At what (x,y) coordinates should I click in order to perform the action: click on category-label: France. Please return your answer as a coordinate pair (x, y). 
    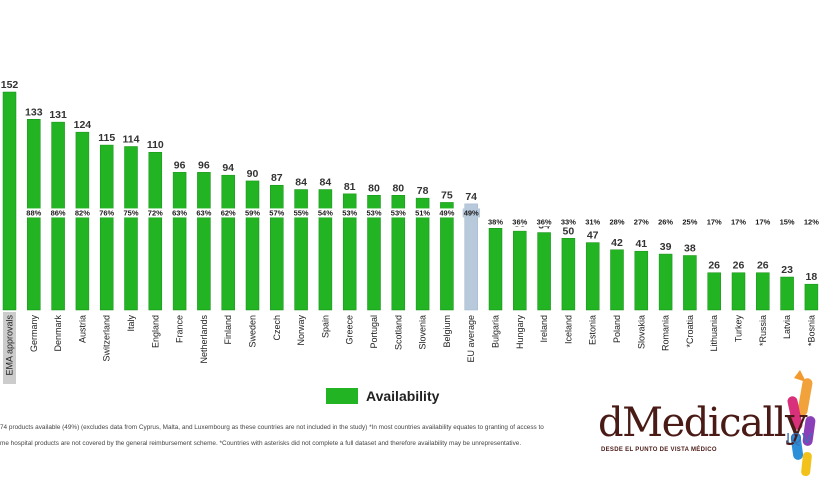
    Looking at the image, I should click on (180, 329).